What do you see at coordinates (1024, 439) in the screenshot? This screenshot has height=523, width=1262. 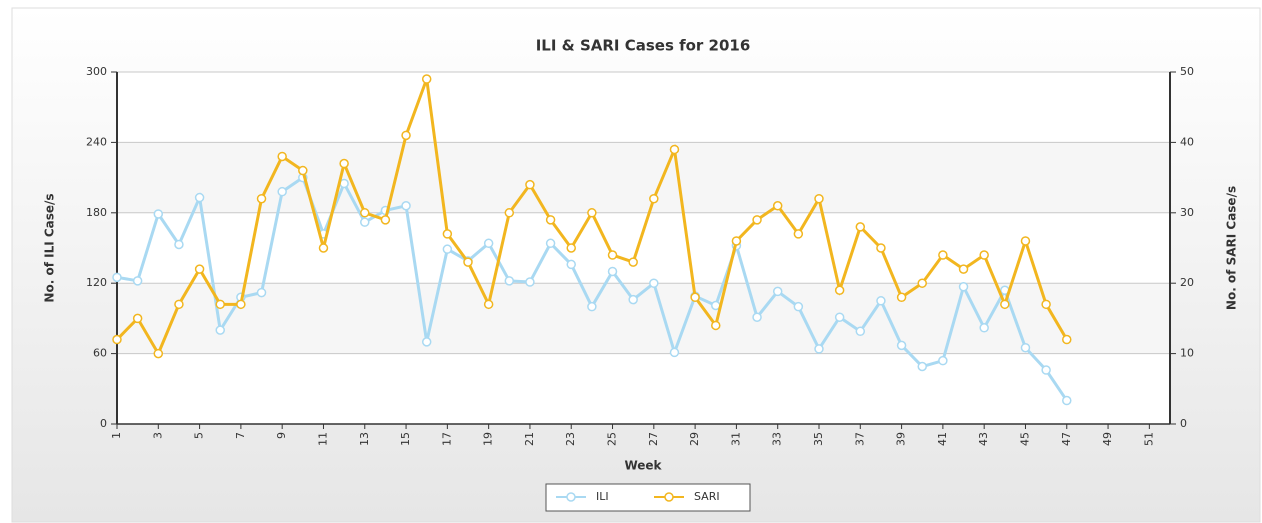 I see `x-tick-label: 45` at bounding box center [1024, 439].